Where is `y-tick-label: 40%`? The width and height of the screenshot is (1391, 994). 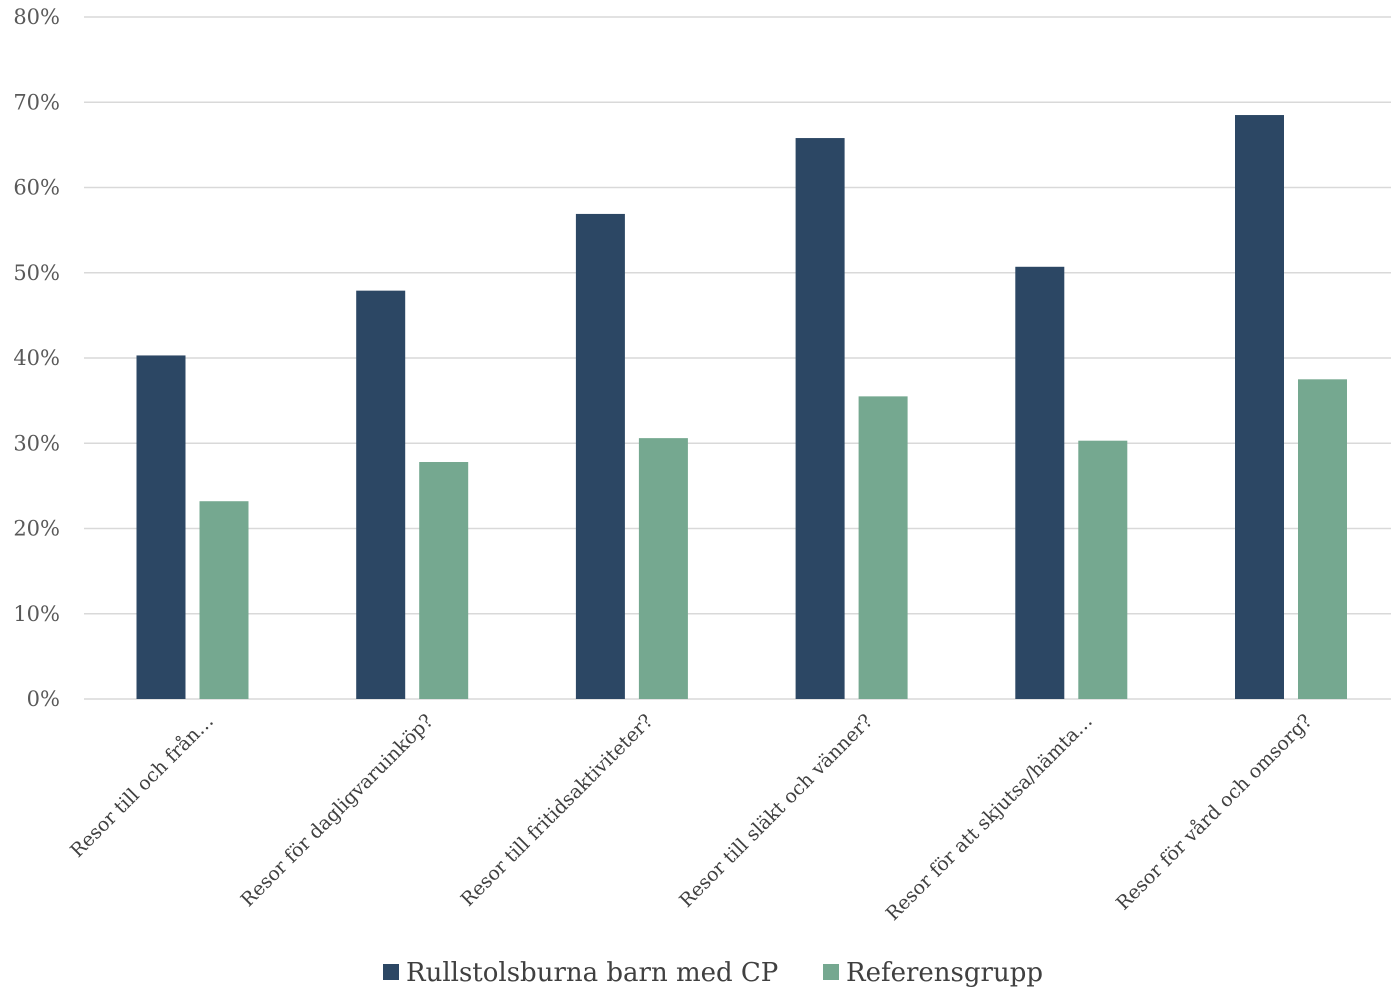 y-tick-label: 40% is located at coordinates (36, 358).